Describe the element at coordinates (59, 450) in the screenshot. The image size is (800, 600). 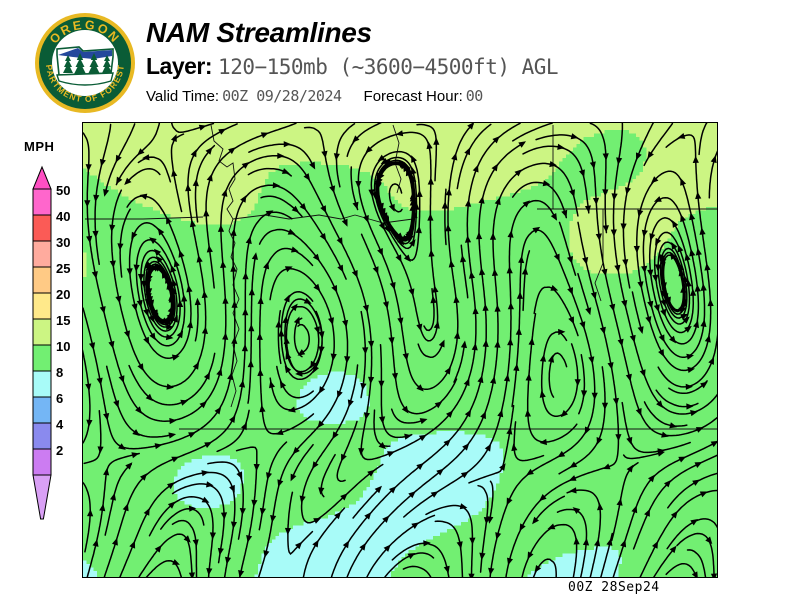
I see `colorbar-tick-label: 2` at that location.